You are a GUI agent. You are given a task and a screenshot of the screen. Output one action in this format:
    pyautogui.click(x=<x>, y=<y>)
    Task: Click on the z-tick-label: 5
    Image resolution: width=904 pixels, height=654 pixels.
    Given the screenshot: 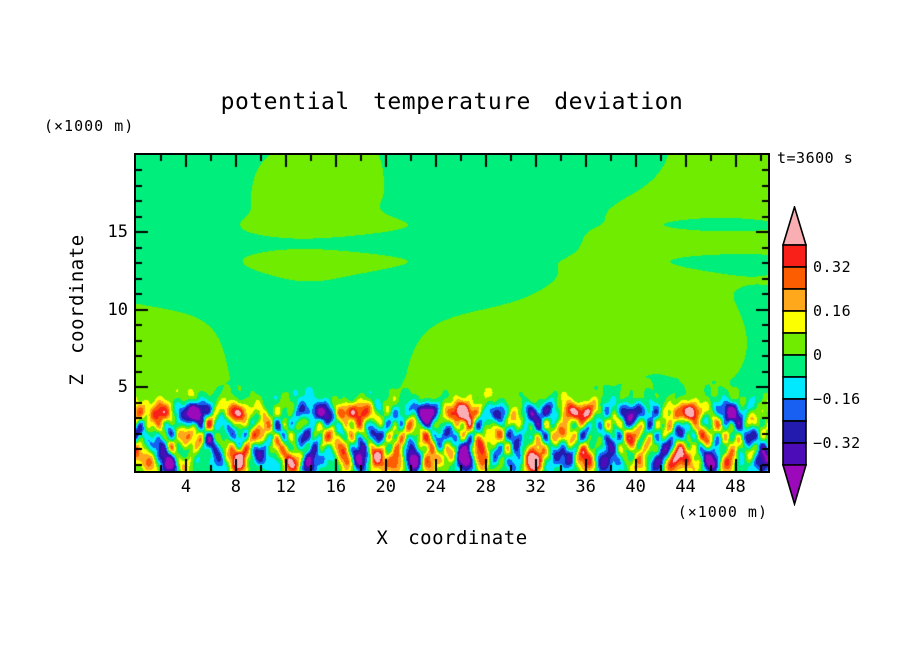 What is the action you would take?
    pyautogui.click(x=122, y=387)
    